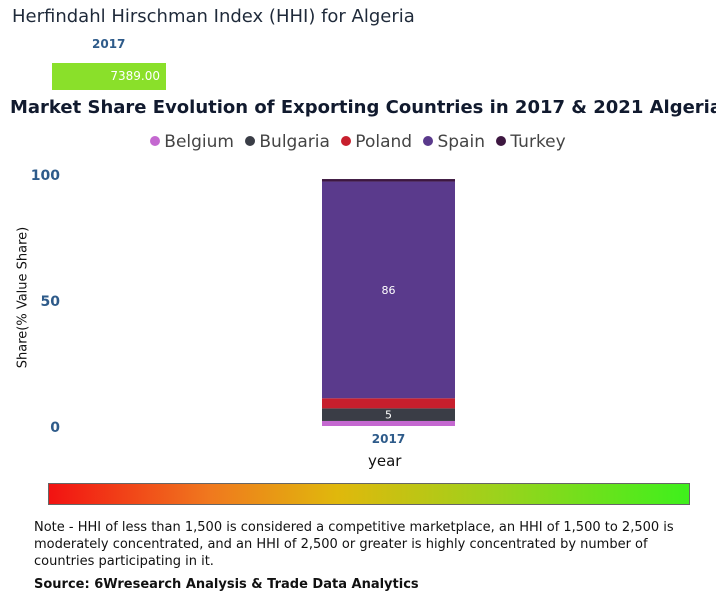  Describe the element at coordinates (135, 76) in the screenshot. I see `hhi-value: 7389.00` at that location.